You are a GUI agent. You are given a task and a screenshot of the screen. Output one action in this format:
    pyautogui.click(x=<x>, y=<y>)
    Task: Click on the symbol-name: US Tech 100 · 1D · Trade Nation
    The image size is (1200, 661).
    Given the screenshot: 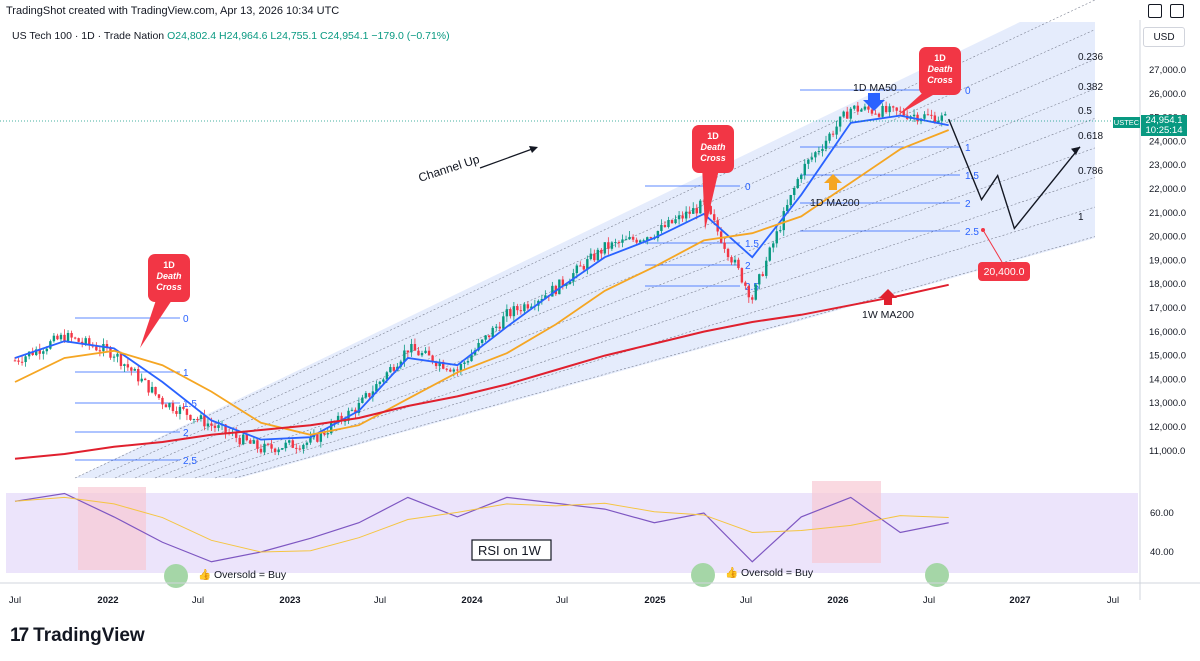 What is the action you would take?
    pyautogui.click(x=88, y=36)
    